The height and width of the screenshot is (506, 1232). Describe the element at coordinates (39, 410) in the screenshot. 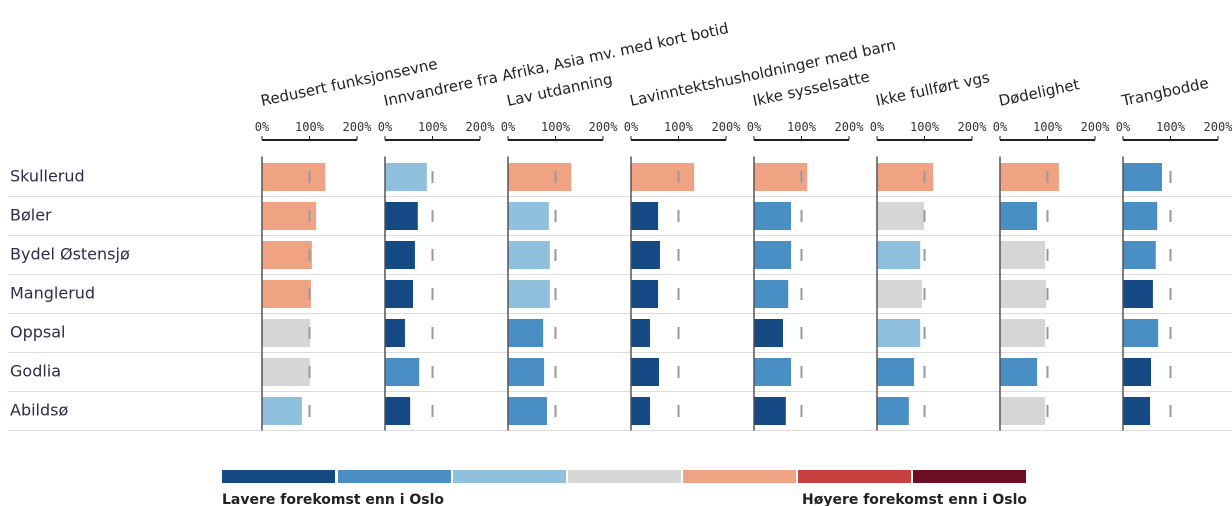

I see `row-label: Abildsø` at that location.